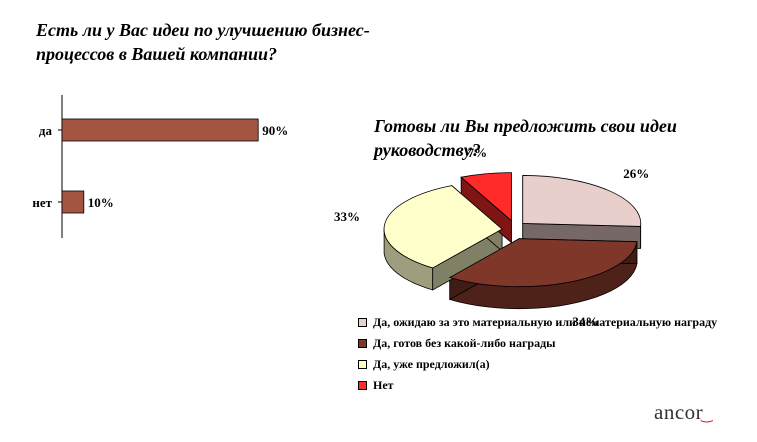 The image size is (757, 442). What do you see at coordinates (478, 152) in the screenshot?
I see `pie-value-label: 7%` at bounding box center [478, 152].